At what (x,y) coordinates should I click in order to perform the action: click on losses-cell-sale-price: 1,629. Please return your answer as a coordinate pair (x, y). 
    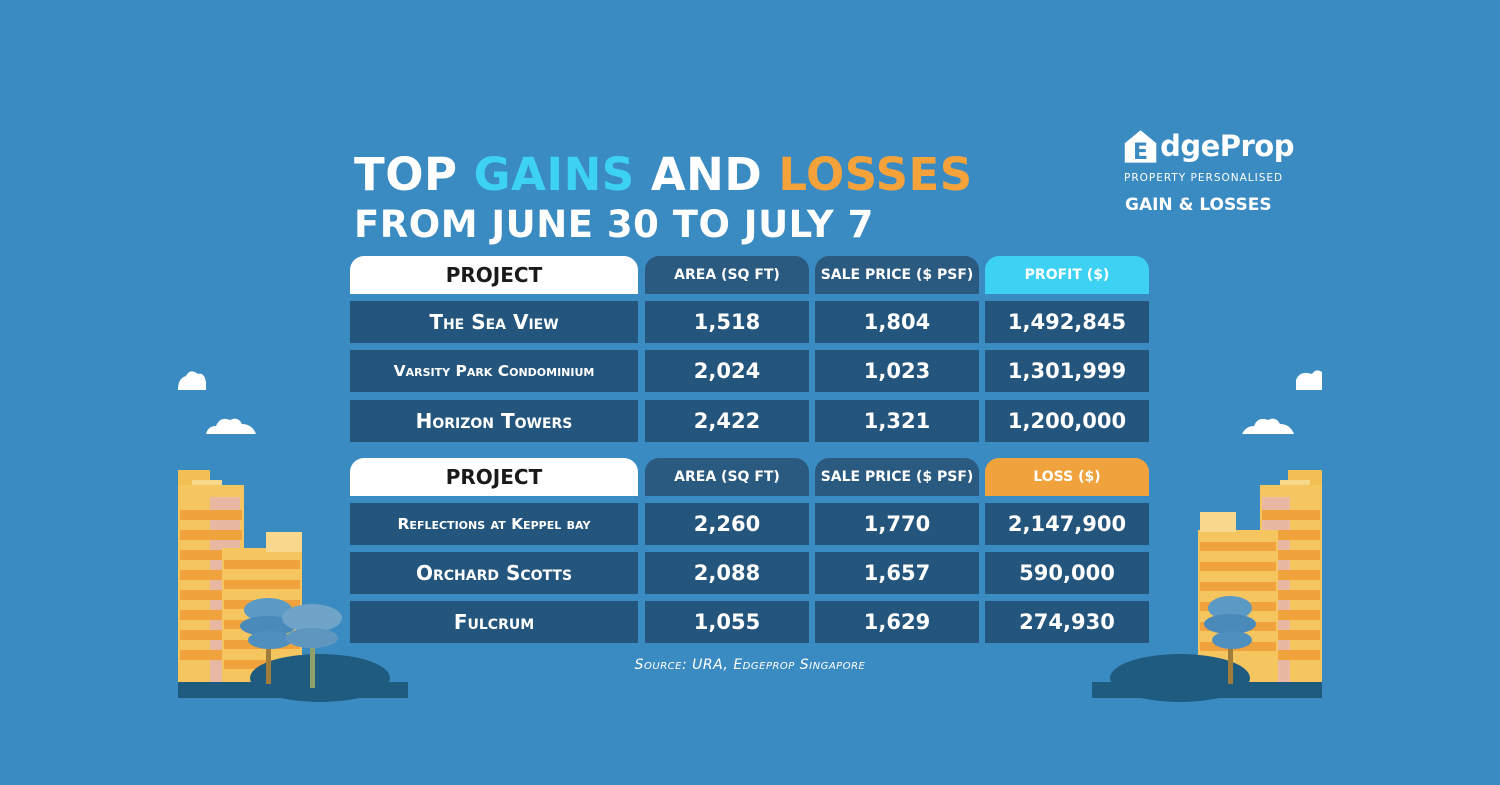
    Looking at the image, I should click on (897, 622).